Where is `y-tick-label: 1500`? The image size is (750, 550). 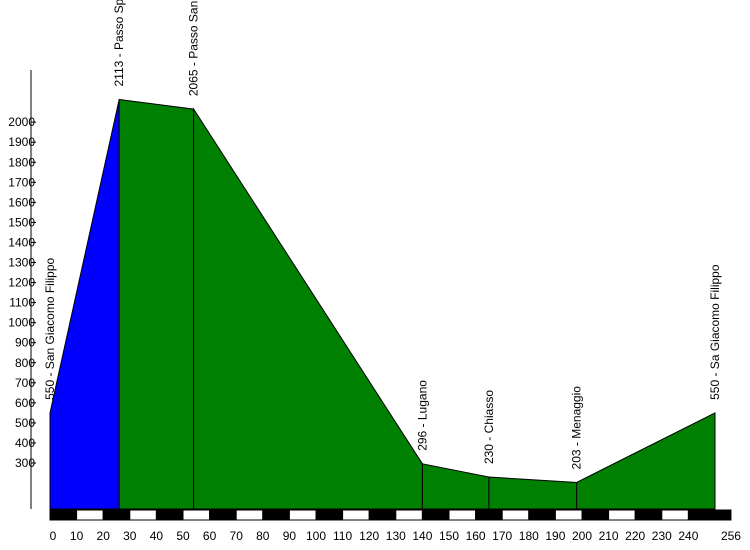 y-tick-label: 1500 is located at coordinates (21, 222).